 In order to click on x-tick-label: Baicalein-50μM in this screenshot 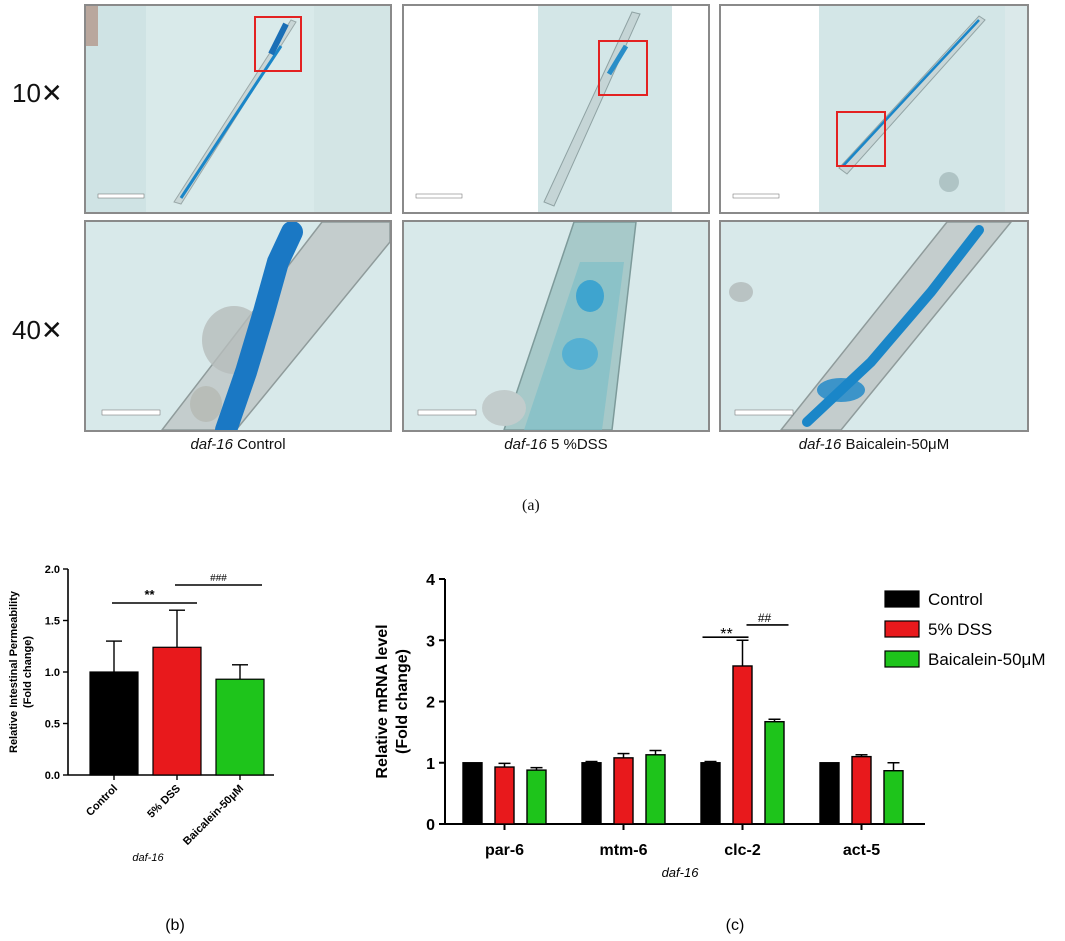, I will do `click(213, 815)`.